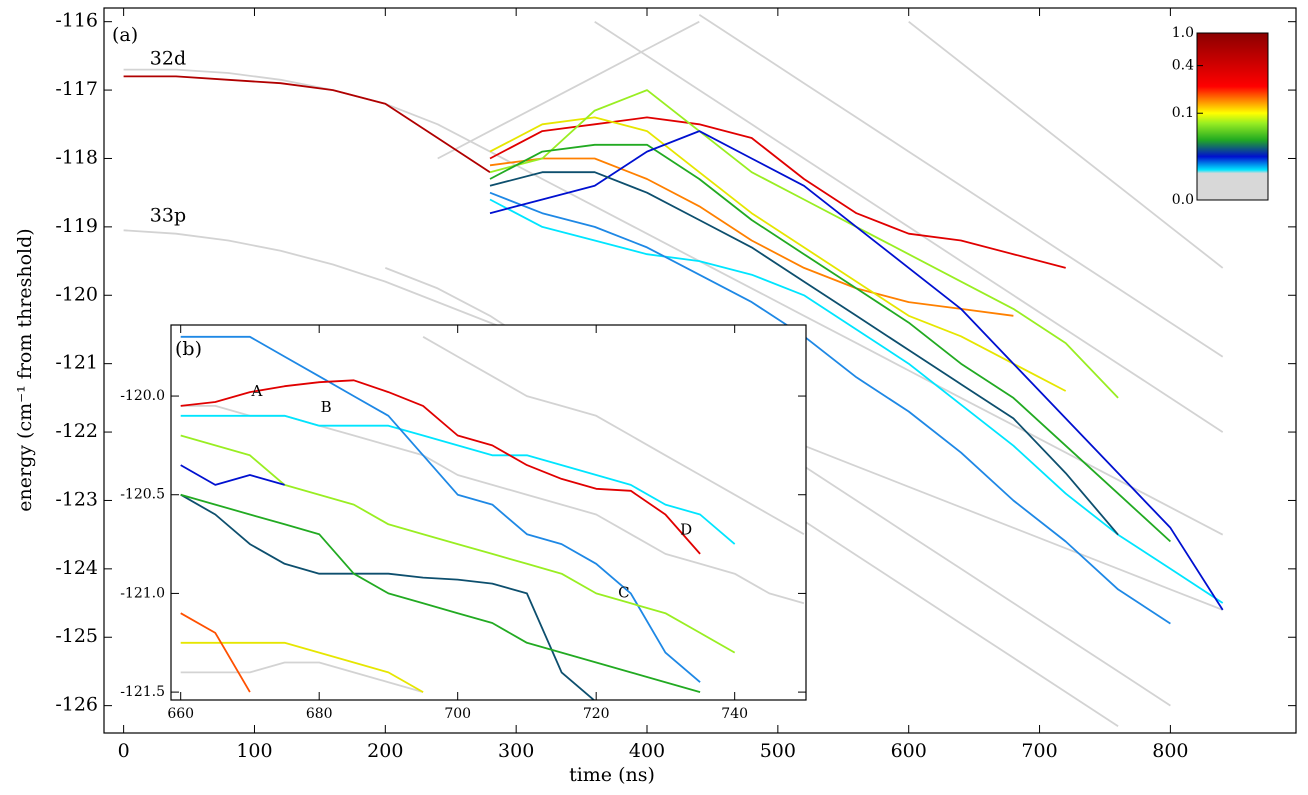 The height and width of the screenshot is (795, 1308). I want to click on y-tick-label: -124, so click(76, 568).